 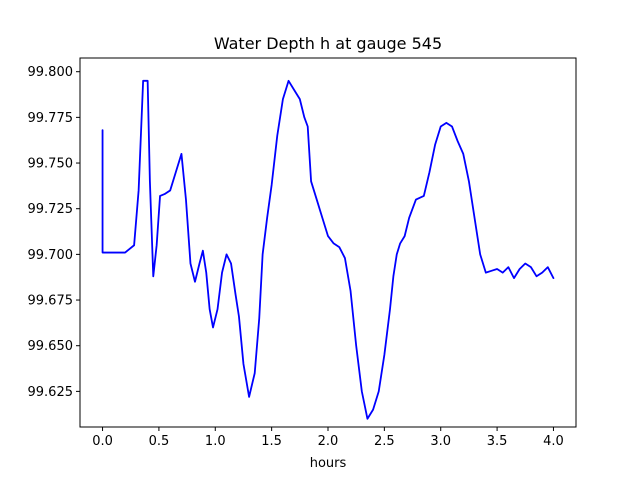 I want to click on y-tick-label: 99.775, so click(x=51, y=118).